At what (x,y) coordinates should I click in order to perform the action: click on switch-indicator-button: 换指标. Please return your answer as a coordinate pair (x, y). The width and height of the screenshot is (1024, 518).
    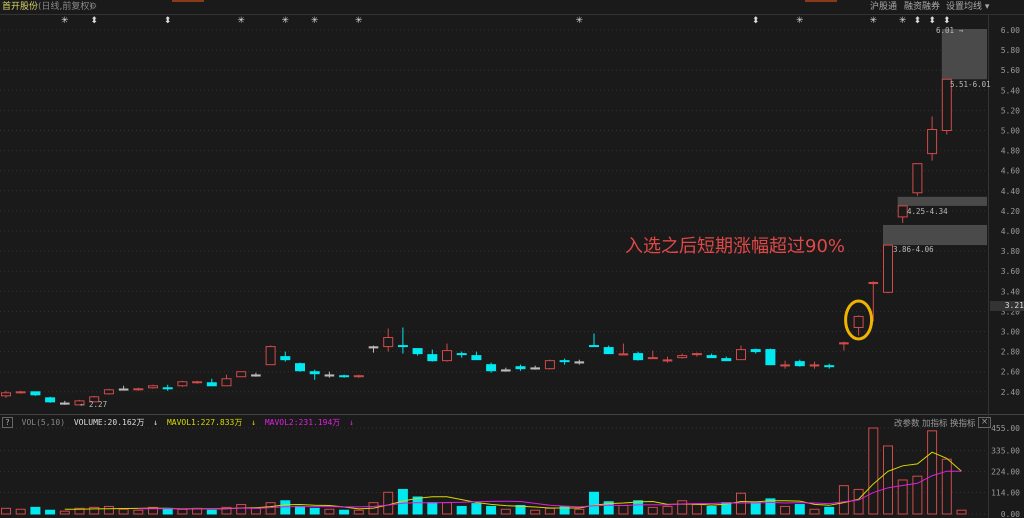
    Looking at the image, I should click on (963, 424).